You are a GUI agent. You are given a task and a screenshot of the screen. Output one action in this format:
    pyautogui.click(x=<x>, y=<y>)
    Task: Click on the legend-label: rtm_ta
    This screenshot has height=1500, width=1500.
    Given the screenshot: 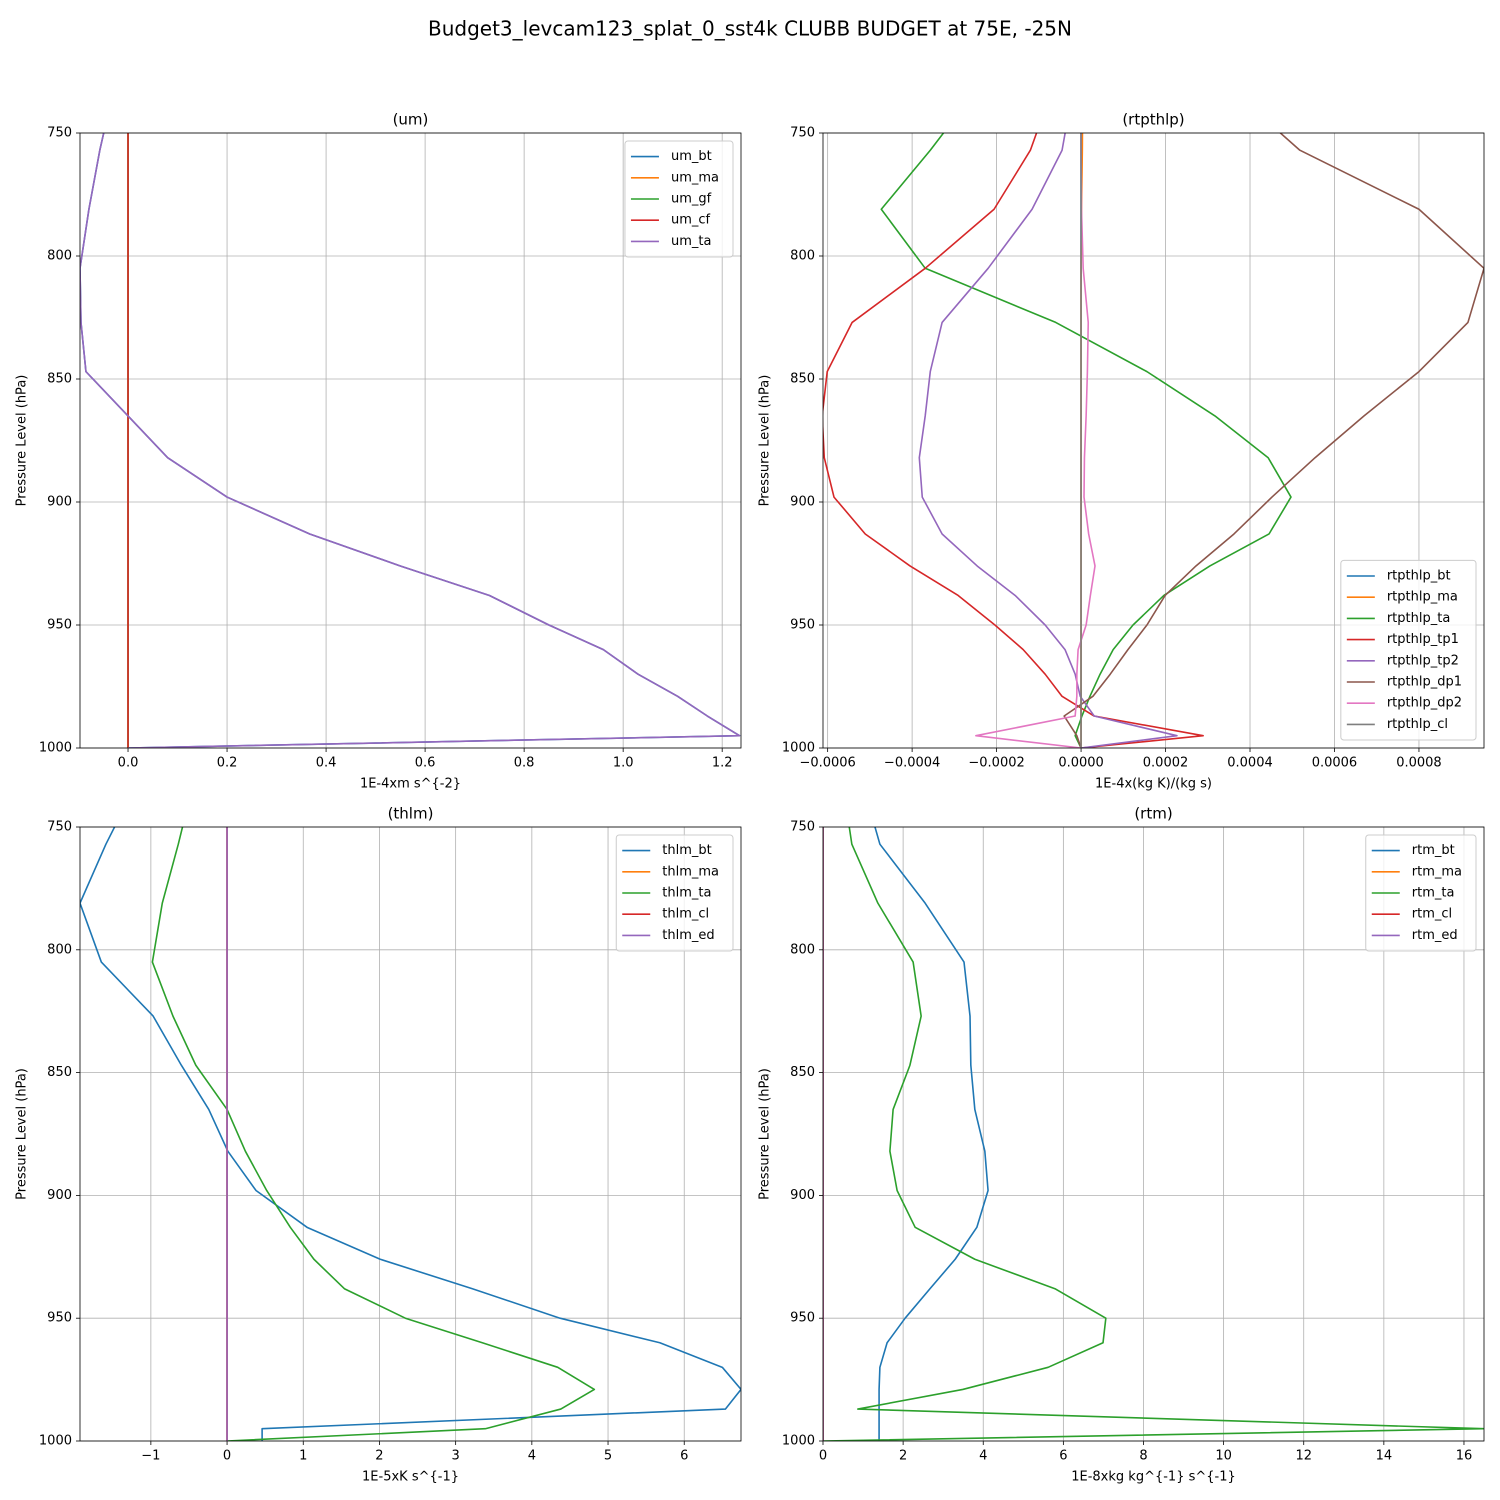 What is the action you would take?
    pyautogui.click(x=1433, y=893)
    